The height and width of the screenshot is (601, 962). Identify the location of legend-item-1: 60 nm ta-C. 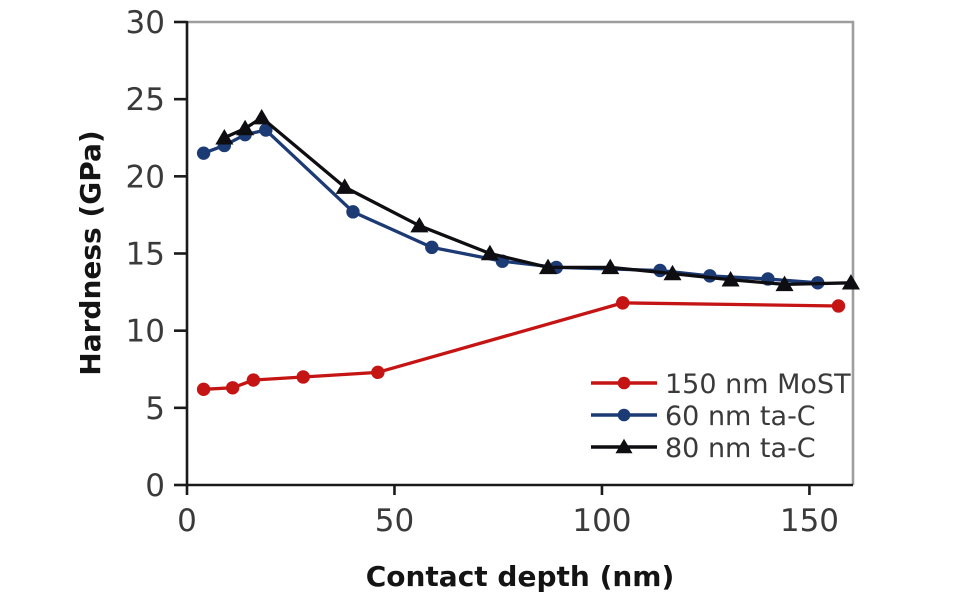
(703, 416).